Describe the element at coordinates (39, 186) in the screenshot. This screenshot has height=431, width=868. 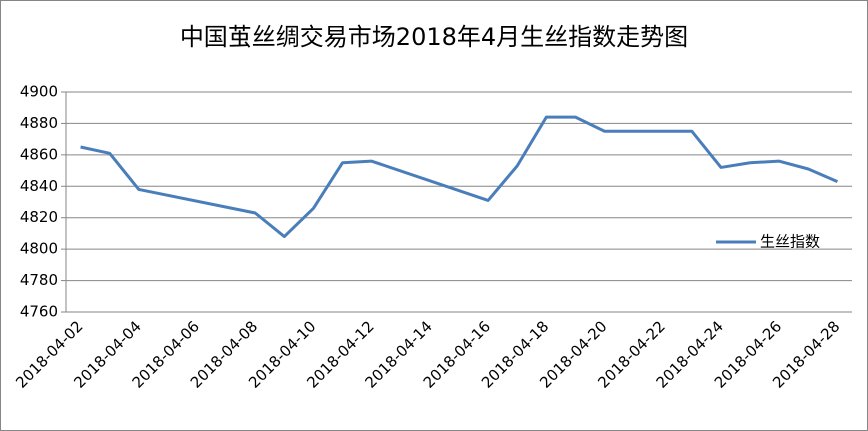
I see `y-tick-label: 4840` at that location.